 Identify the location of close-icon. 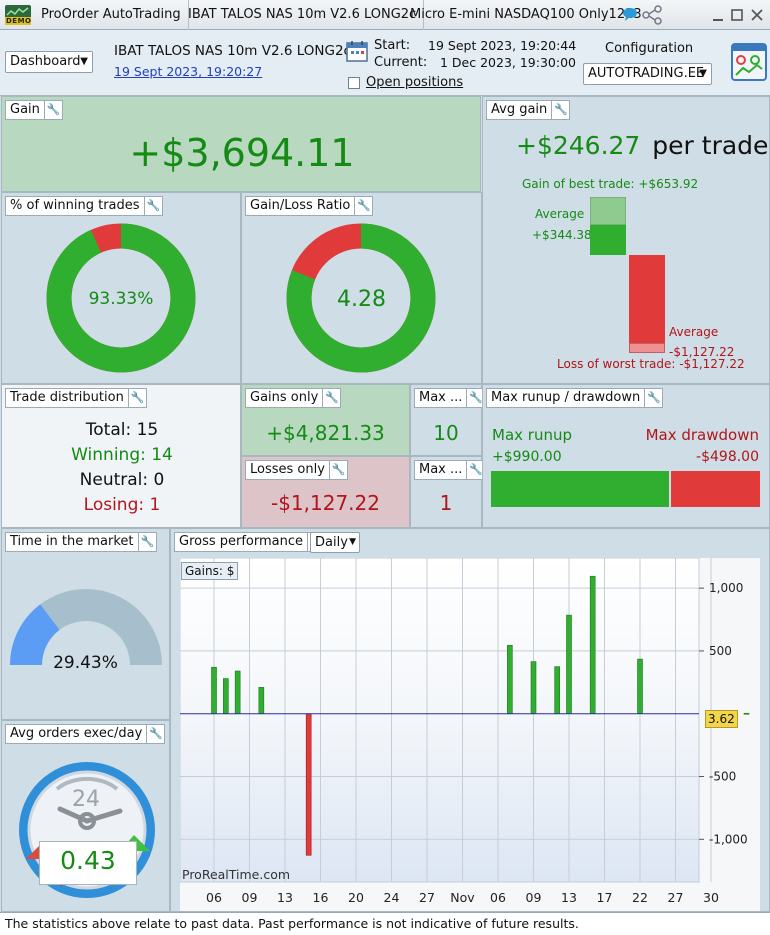
(757, 15).